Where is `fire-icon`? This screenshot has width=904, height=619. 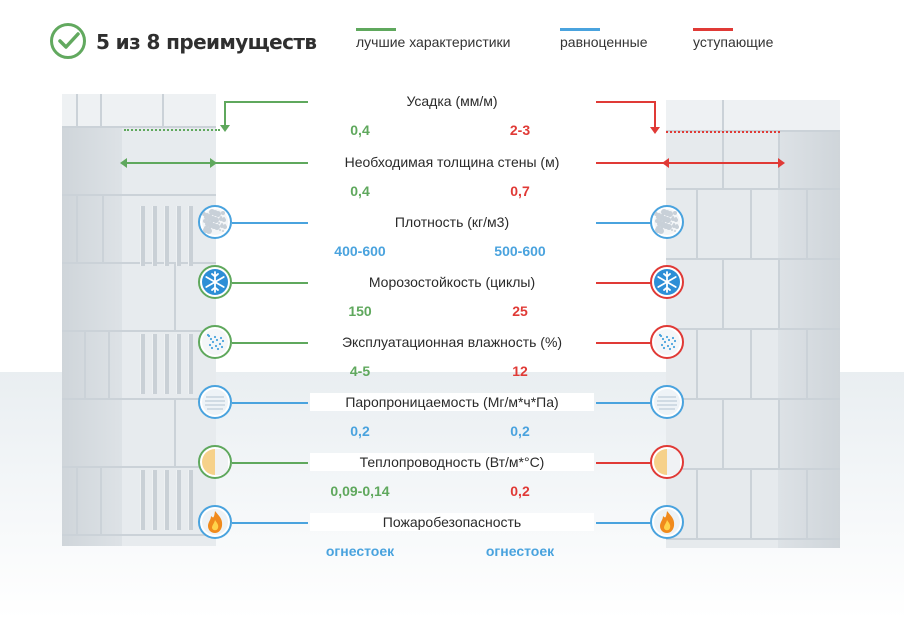
fire-icon is located at coordinates (215, 522).